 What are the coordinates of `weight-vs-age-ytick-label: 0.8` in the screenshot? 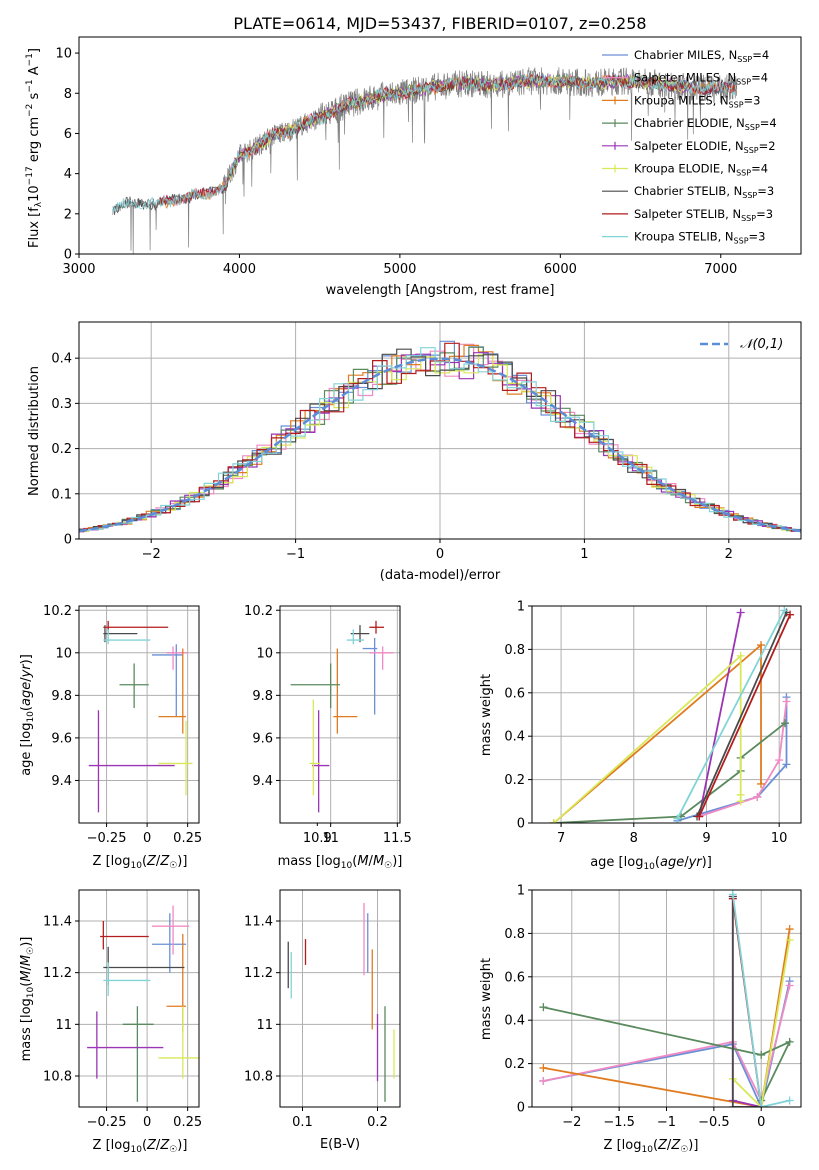 It's located at (514, 650).